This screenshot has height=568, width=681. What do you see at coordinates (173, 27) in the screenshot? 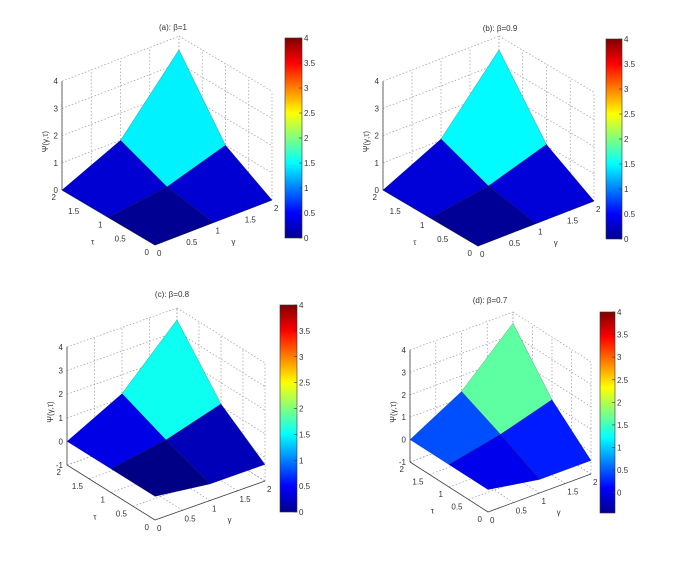
I see `subplot-title: (a): β=1` at bounding box center [173, 27].